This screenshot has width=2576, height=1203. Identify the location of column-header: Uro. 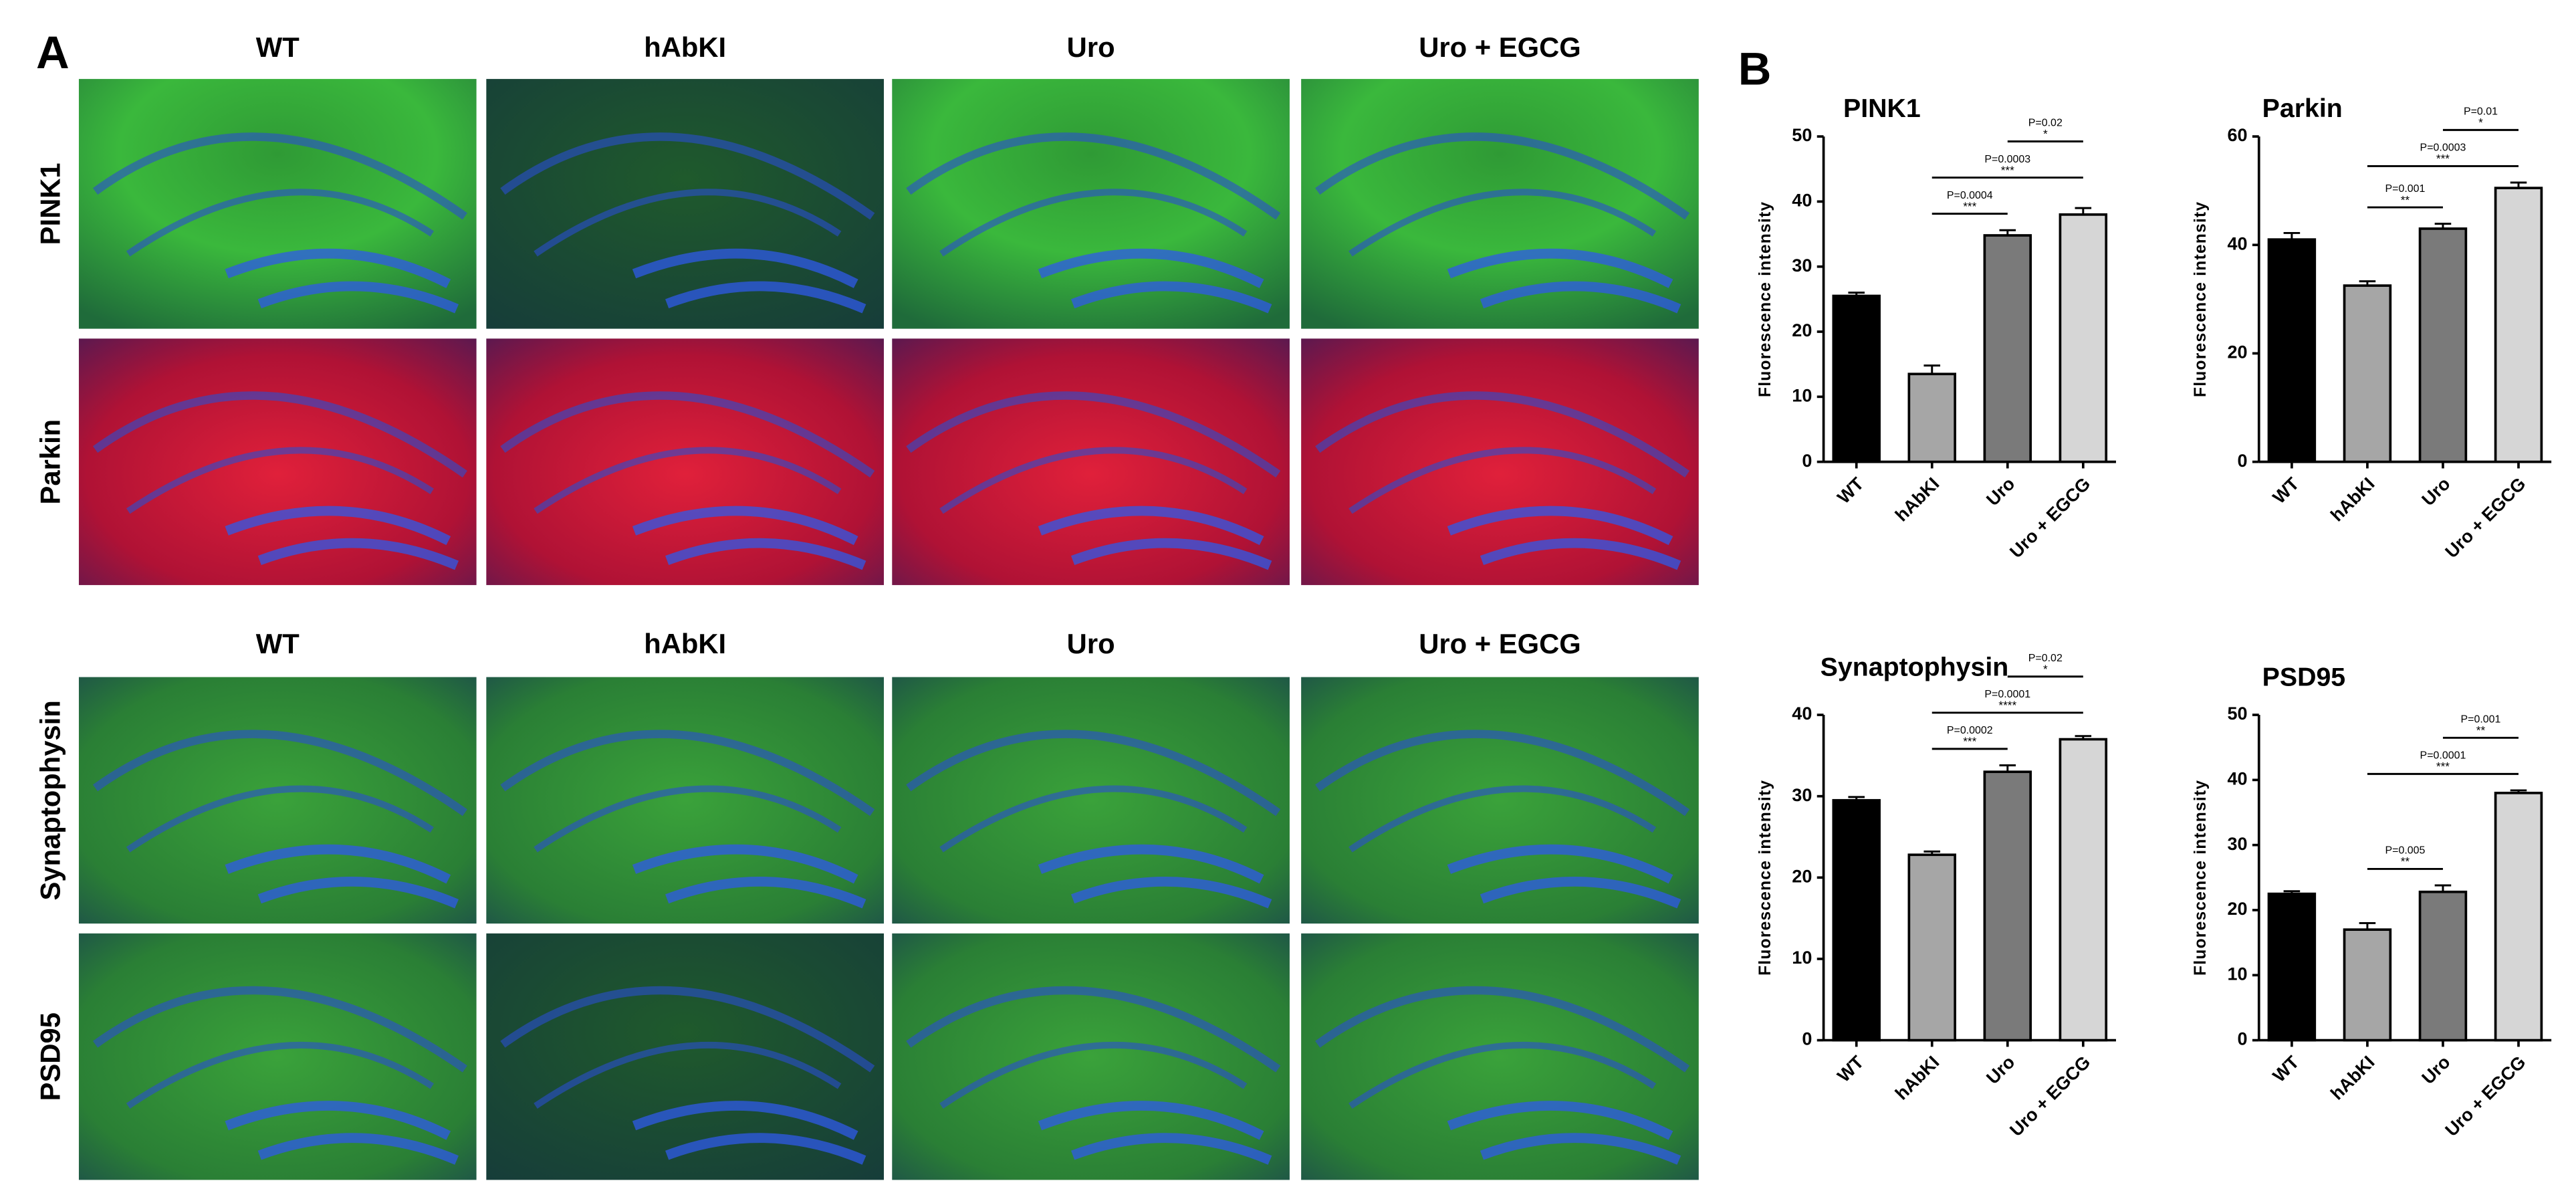
(1091, 643).